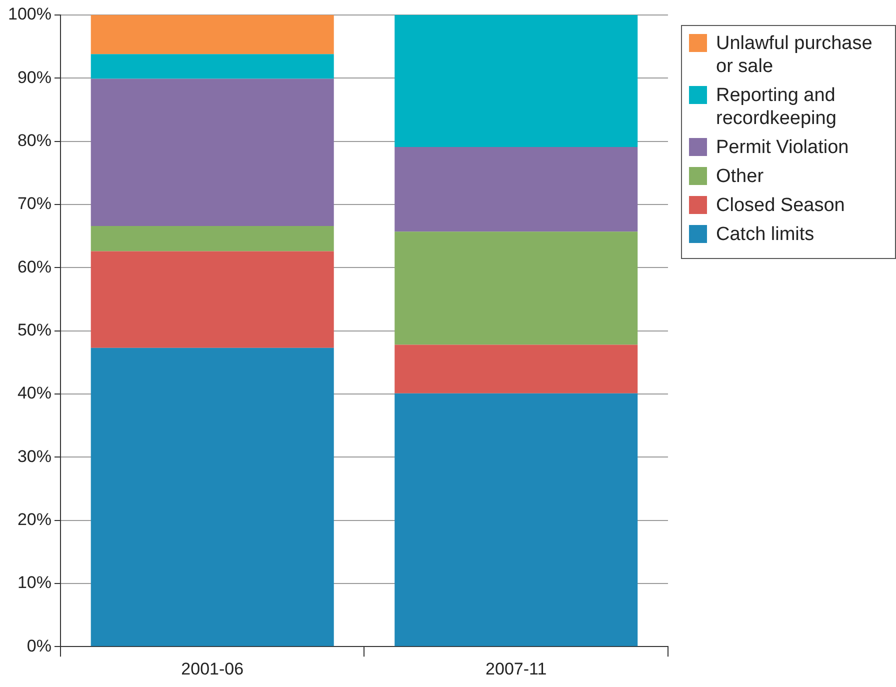  I want to click on y-tick-label: 20%, so click(34, 519).